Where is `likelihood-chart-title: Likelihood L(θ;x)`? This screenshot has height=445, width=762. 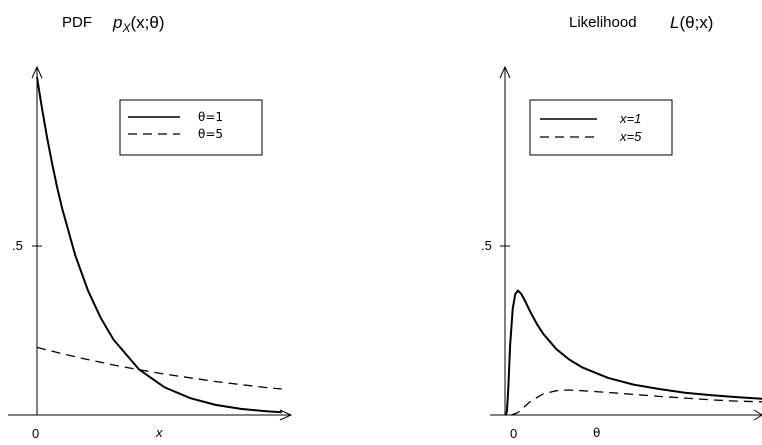
likelihood-chart-title: Likelihood L(θ;x) is located at coordinates (641, 22).